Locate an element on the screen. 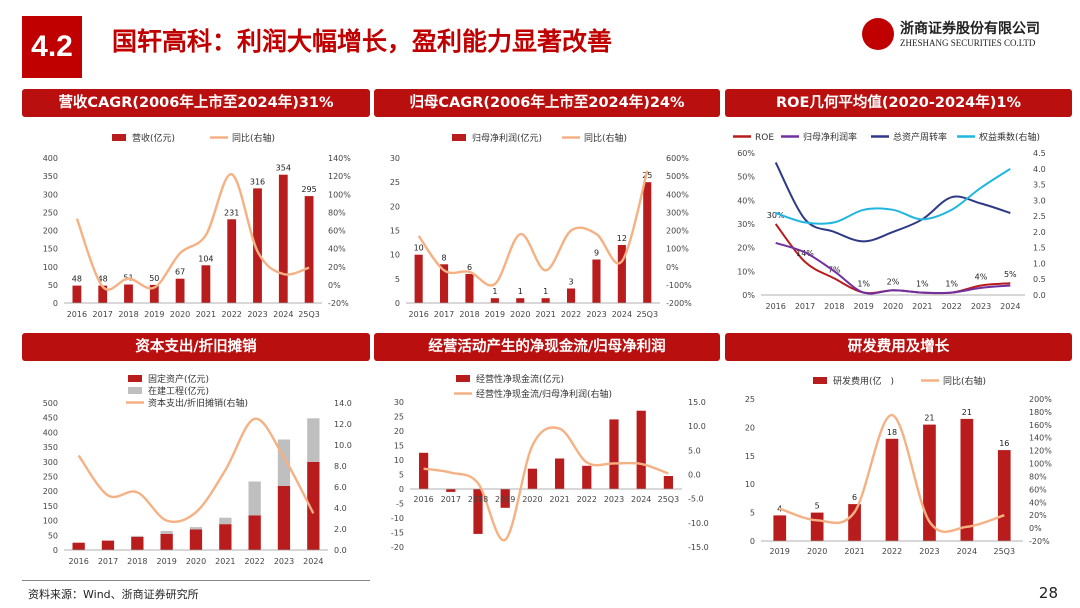  y-tick-label: -5 is located at coordinates (400, 504).